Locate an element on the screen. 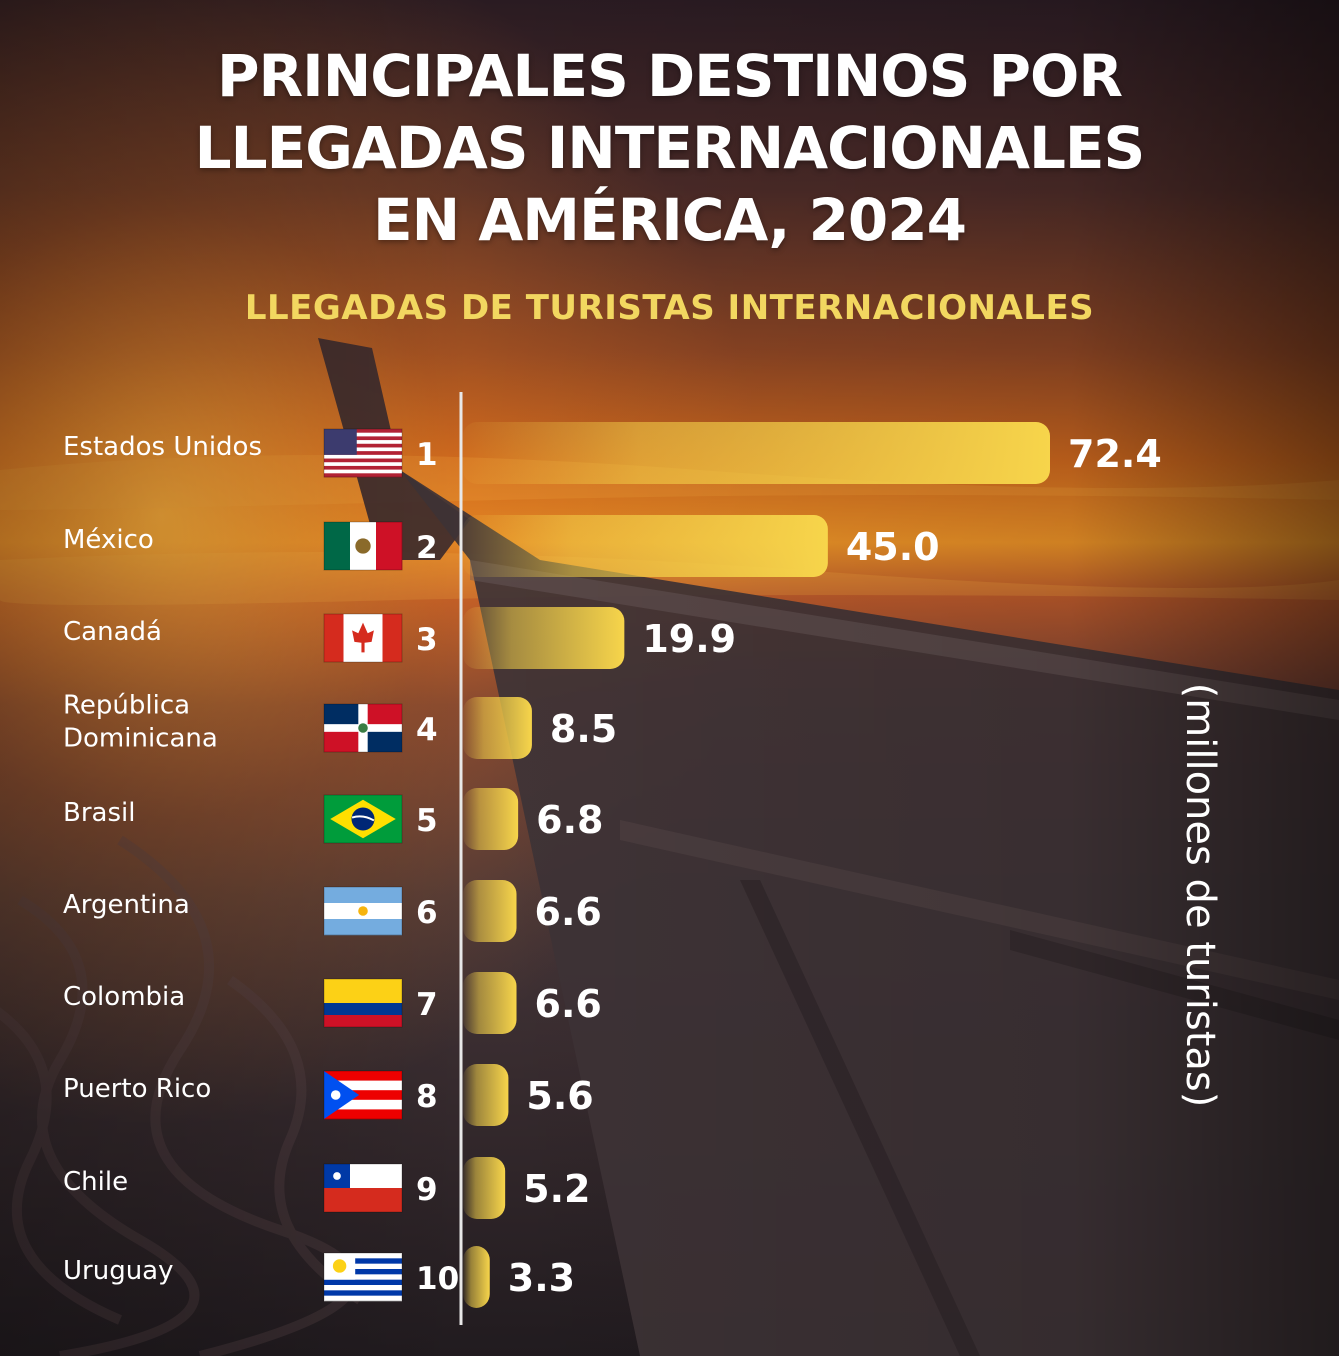  us-flag-icon is located at coordinates (363, 453).